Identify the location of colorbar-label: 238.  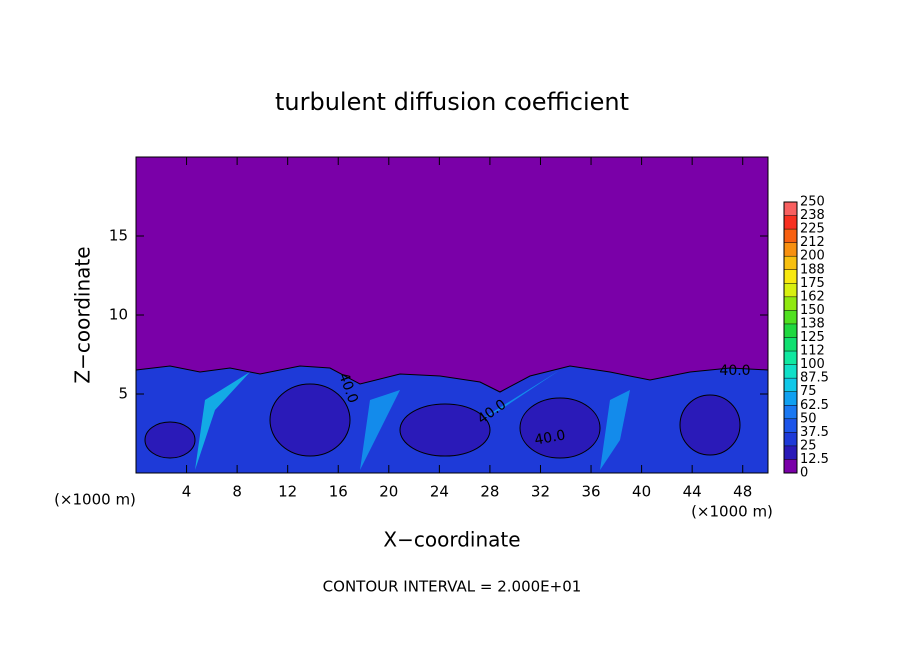
(812, 215).